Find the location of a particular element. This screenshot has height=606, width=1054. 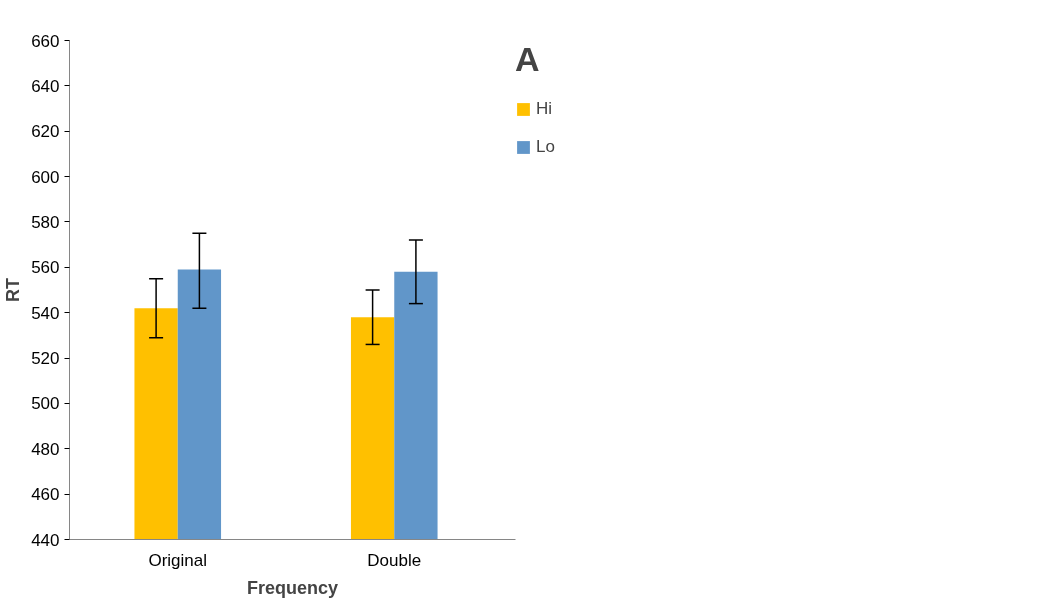

y-tick-label: 640 is located at coordinates (45, 86).